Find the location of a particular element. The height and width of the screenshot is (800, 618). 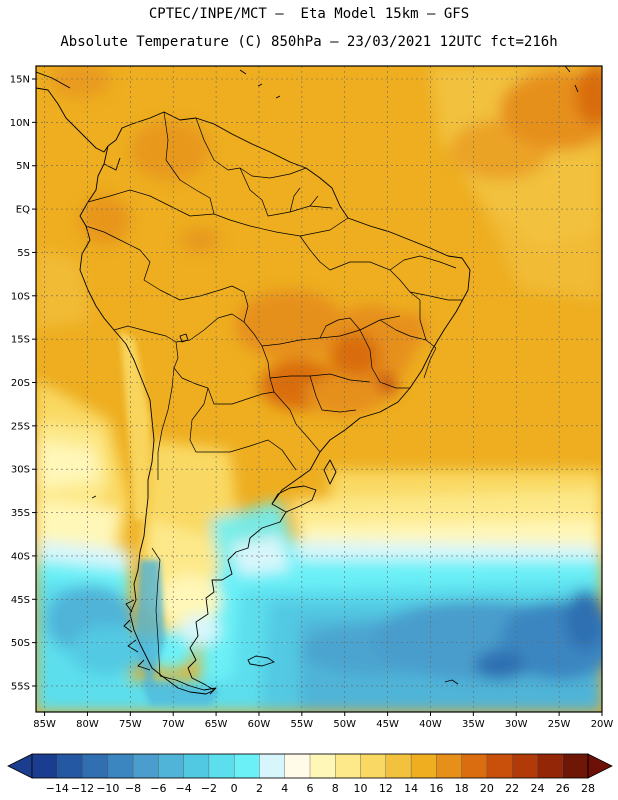

colorbar-label: 14 is located at coordinates (411, 788).